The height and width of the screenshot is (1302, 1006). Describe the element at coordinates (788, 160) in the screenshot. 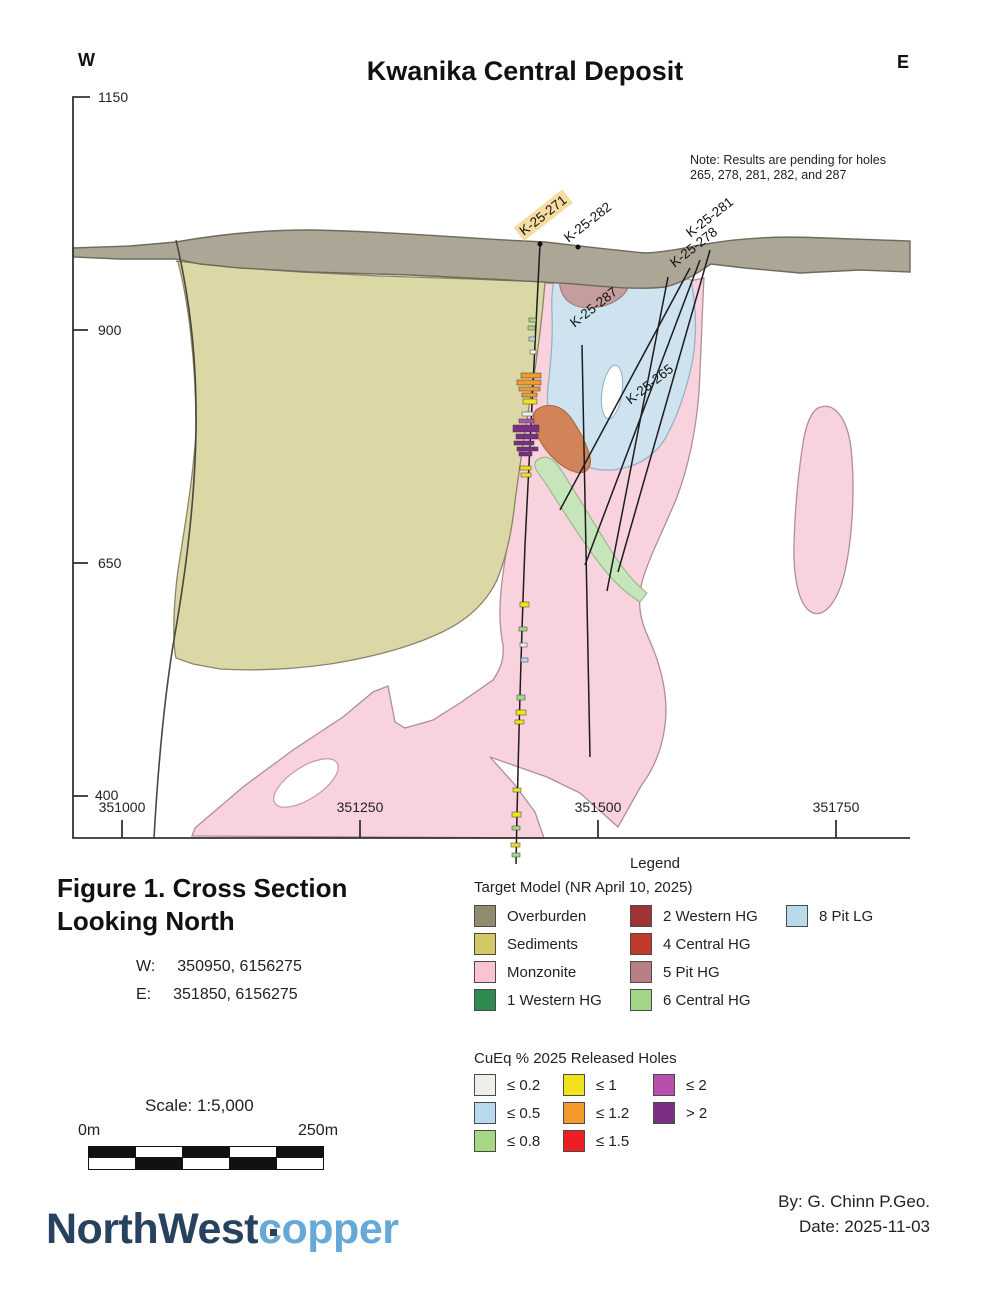

I see `pending-note-line1: Note: Results are pending for holes` at that location.